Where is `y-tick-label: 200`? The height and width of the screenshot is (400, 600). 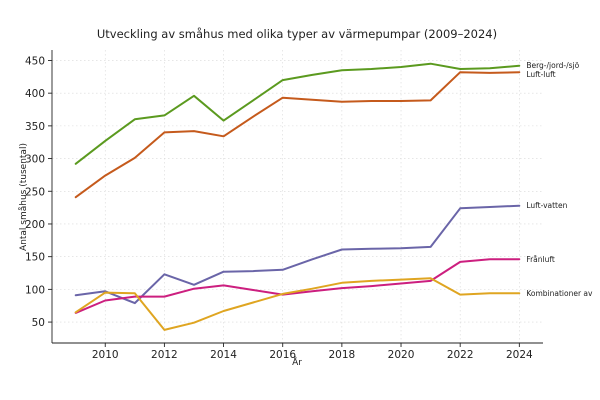 y-tick-label: 200 is located at coordinates (35, 225).